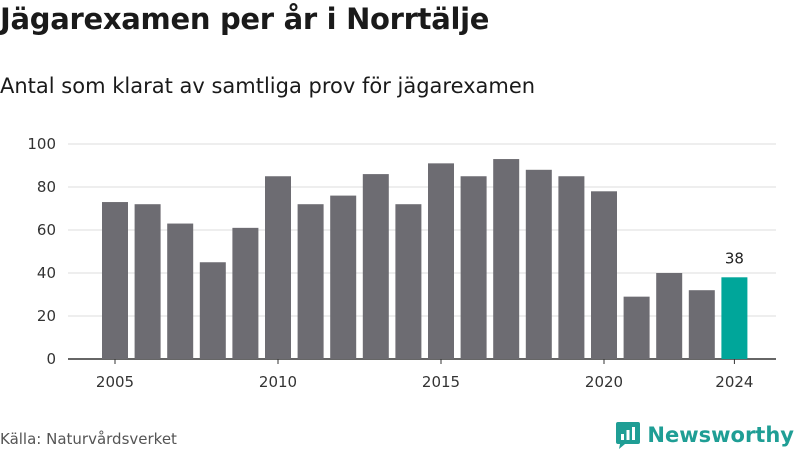 The image size is (800, 450). What do you see at coordinates (41, 144) in the screenshot?
I see `y-tick-label: 100` at bounding box center [41, 144].